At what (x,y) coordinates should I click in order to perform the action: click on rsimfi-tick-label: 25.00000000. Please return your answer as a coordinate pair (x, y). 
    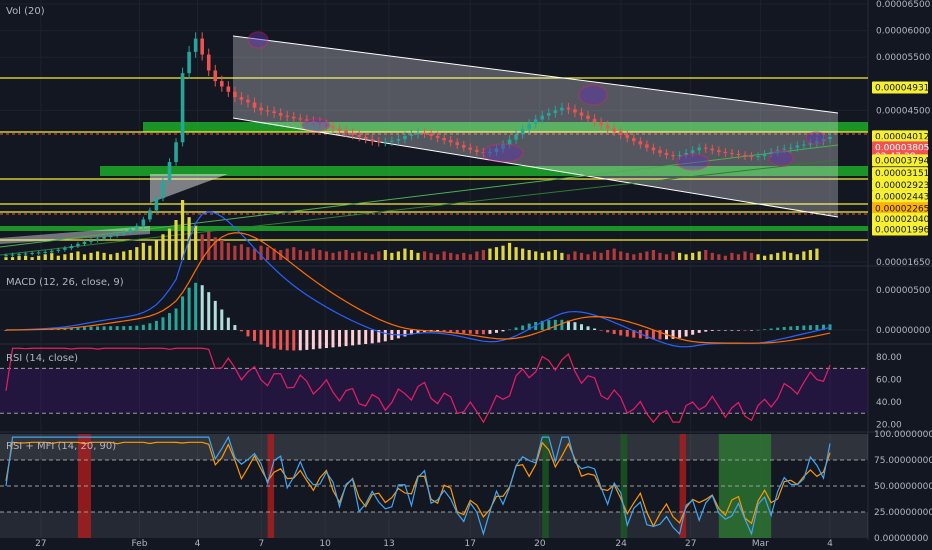
    Looking at the image, I should click on (903, 513).